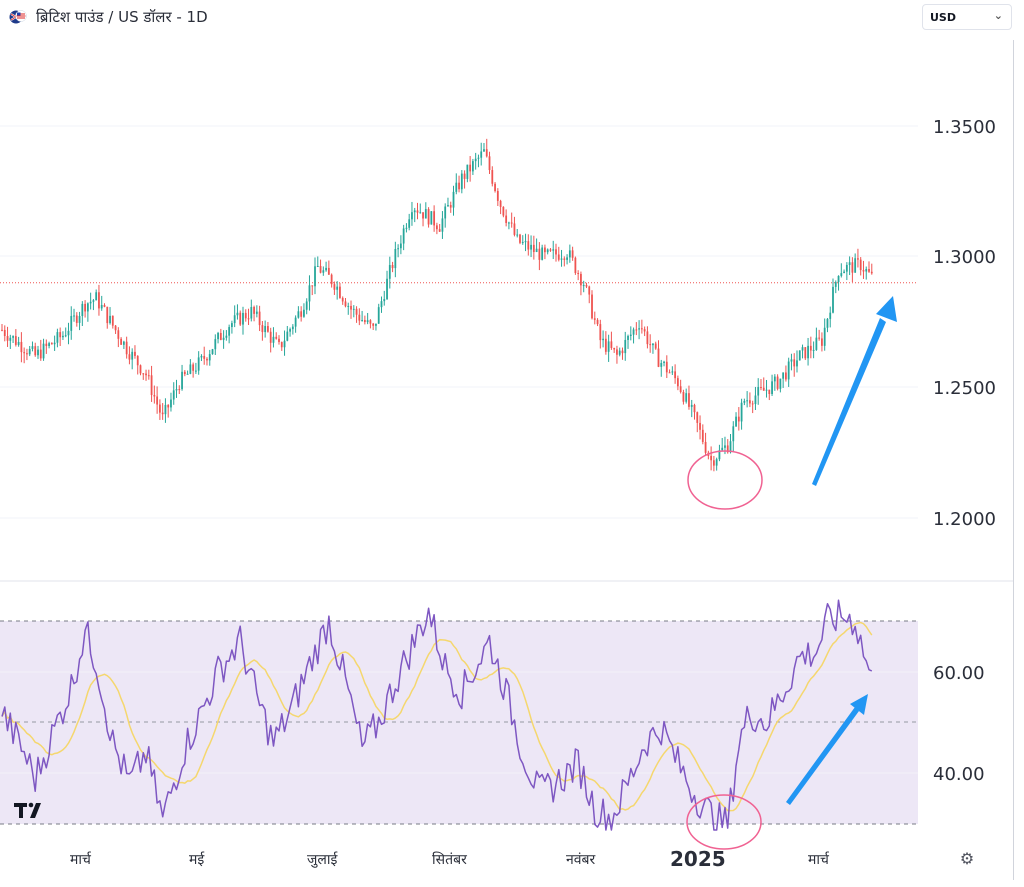 The width and height of the screenshot is (1024, 887). I want to click on time-axis-label: मार्च, so click(81, 859).